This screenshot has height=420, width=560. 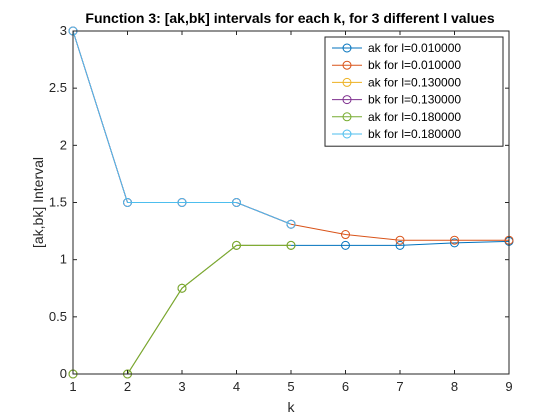 What do you see at coordinates (414, 48) in the screenshot?
I see `legend-label: ak for l=0.010000` at bounding box center [414, 48].